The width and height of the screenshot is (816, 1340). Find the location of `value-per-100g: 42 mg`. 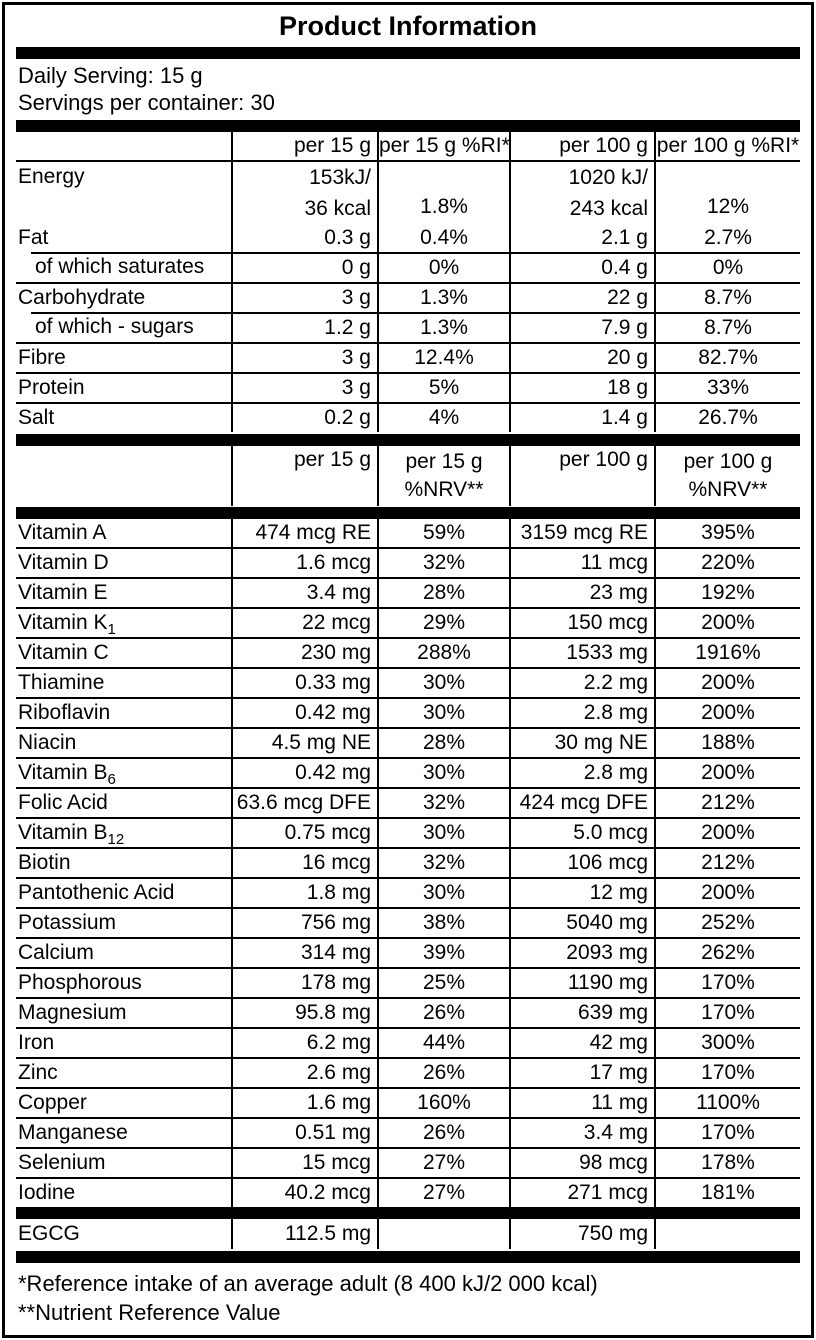

value-per-100g: 42 mg is located at coordinates (581, 1042).